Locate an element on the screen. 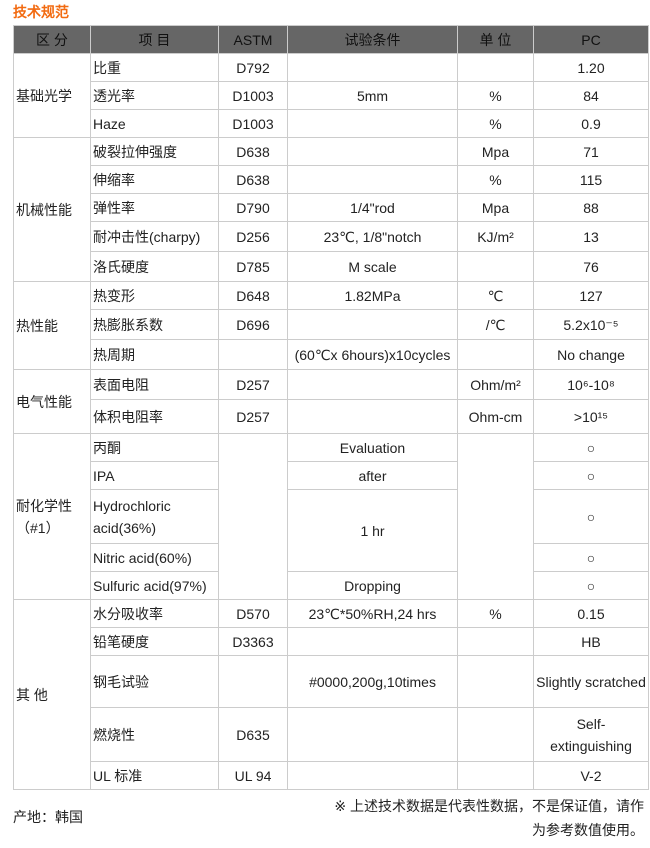  astm-cell: UL 94 is located at coordinates (253, 775).